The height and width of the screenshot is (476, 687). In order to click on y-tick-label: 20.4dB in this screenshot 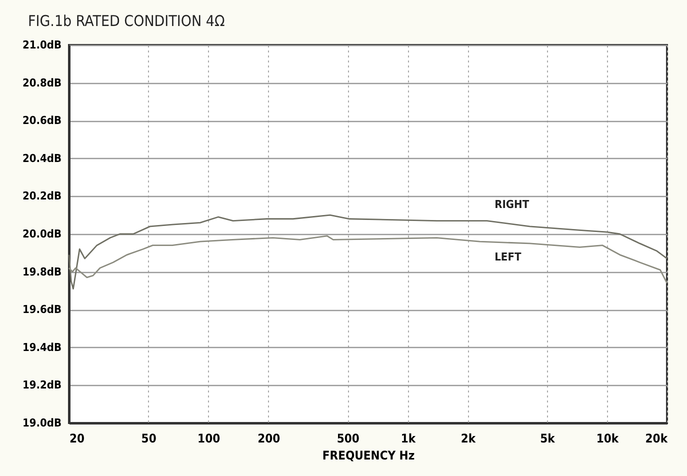, I will do `click(42, 158)`.